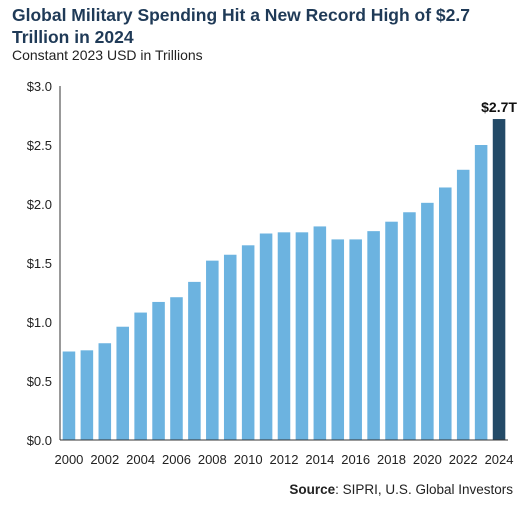 Image resolution: width=525 pixels, height=505 pixels. What do you see at coordinates (194, 360) in the screenshot?
I see `bar-2007` at bounding box center [194, 360].